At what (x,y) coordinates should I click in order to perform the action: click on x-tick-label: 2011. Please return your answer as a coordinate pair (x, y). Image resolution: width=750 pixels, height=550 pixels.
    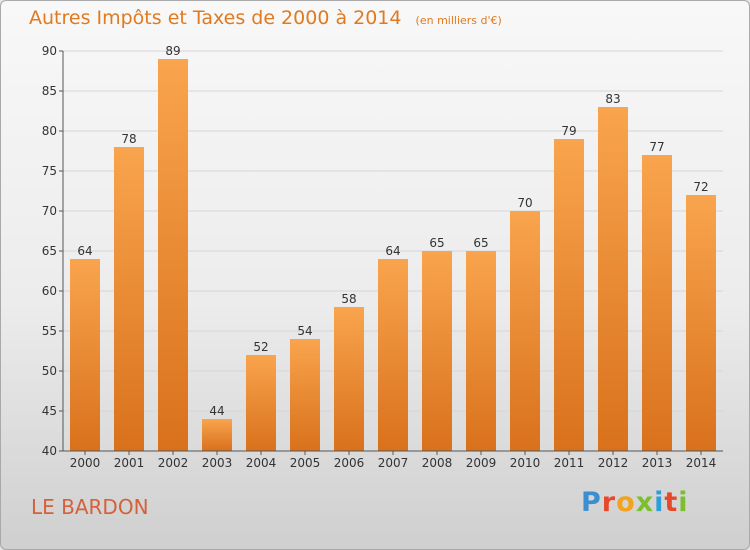
    Looking at the image, I should click on (569, 463).